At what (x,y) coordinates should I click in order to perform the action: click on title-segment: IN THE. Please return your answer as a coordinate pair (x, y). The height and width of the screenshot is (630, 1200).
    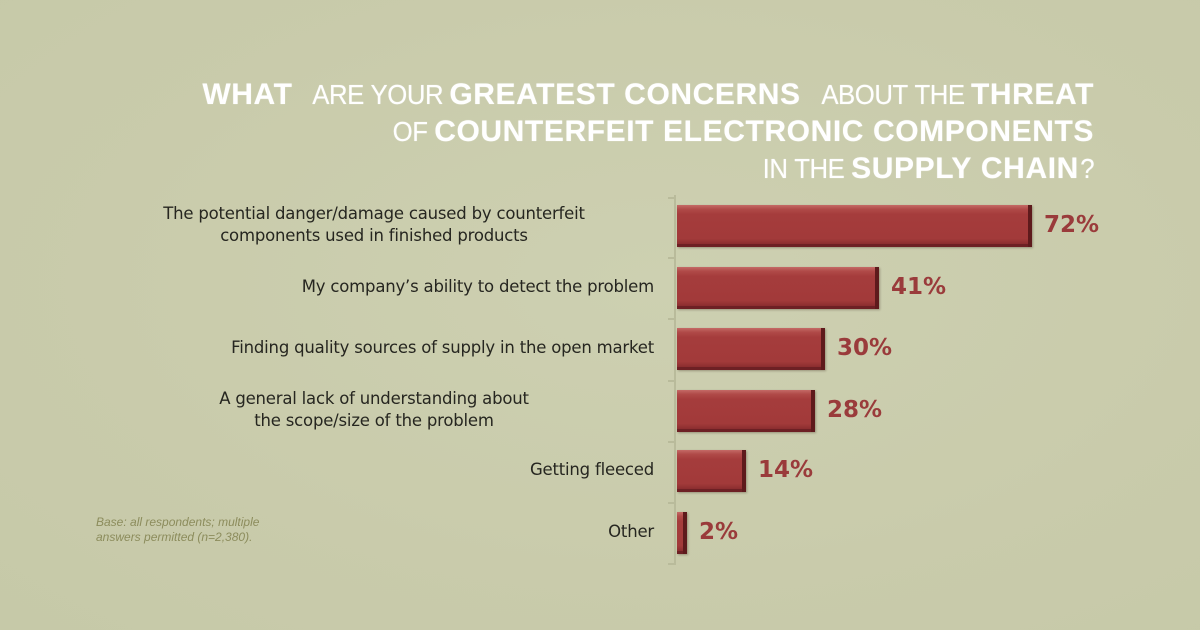
    Looking at the image, I should click on (807, 168).